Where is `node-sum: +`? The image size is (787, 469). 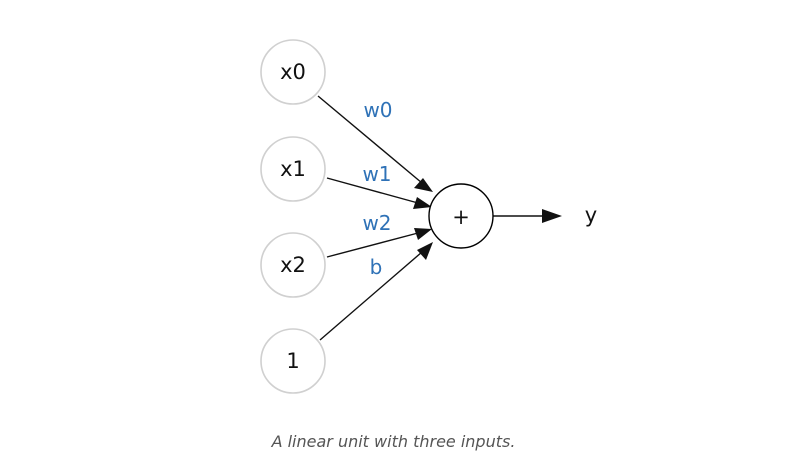
node-sum: + is located at coordinates (461, 216).